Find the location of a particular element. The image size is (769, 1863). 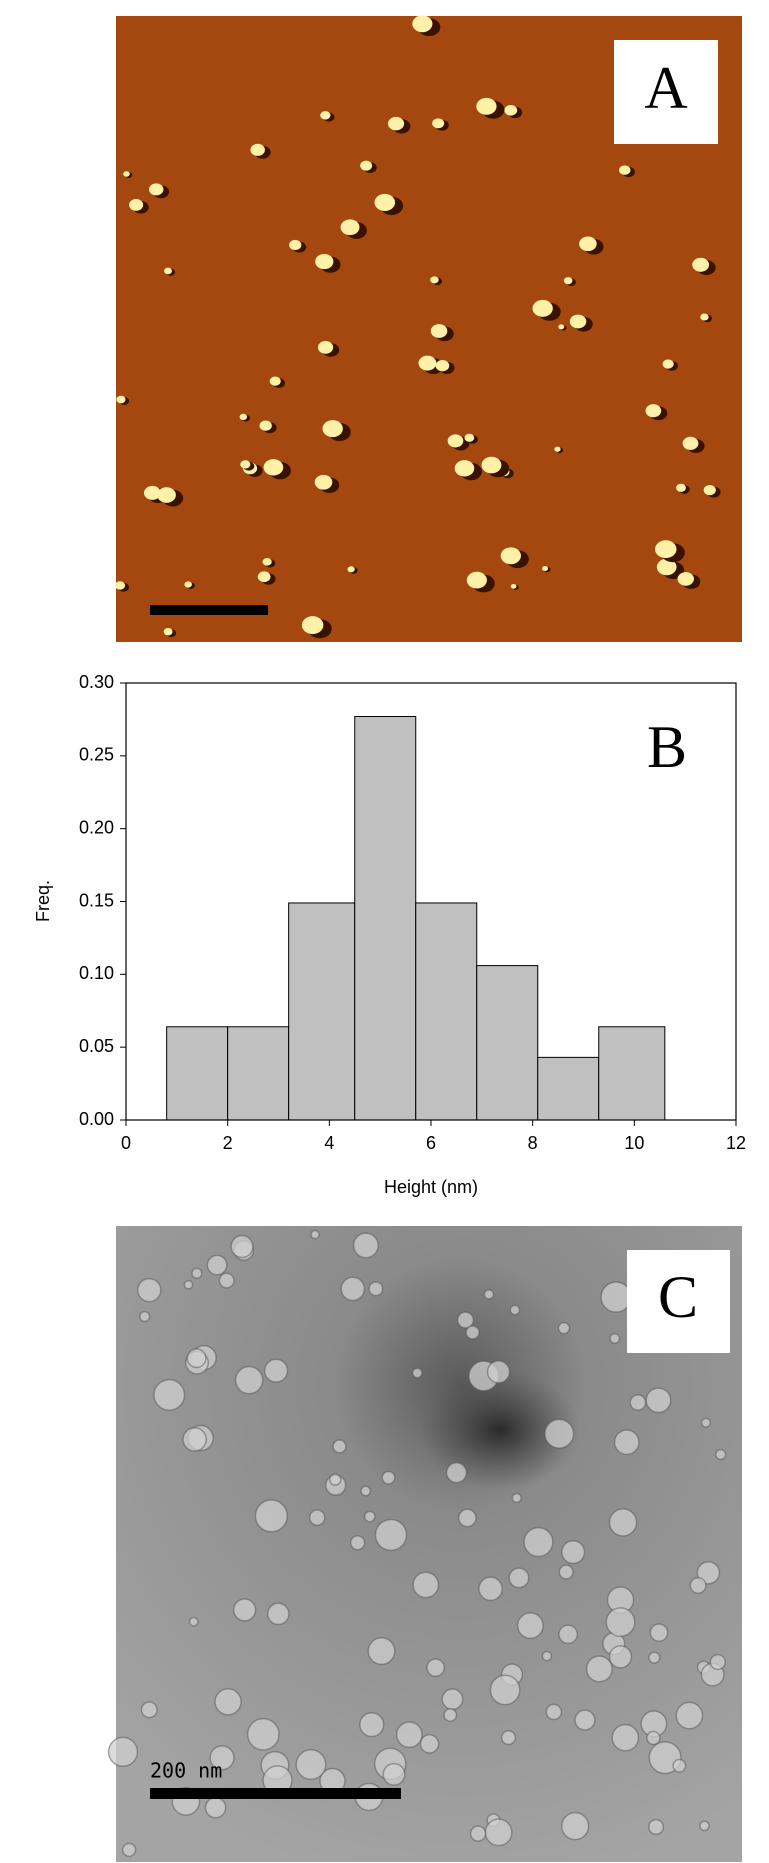

y-tick-label: 0.00 is located at coordinates (96, 1119).